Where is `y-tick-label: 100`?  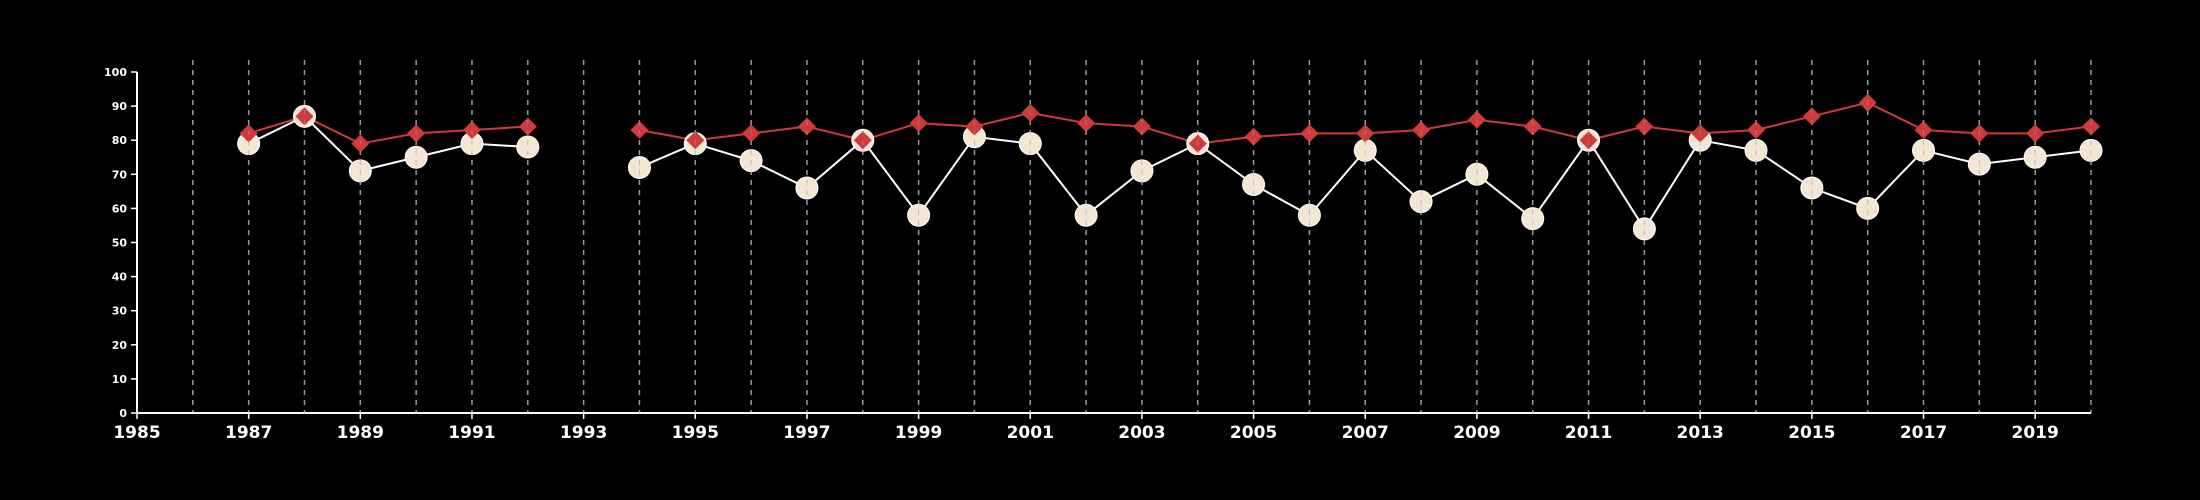
y-tick-label: 100 is located at coordinates (115, 72).